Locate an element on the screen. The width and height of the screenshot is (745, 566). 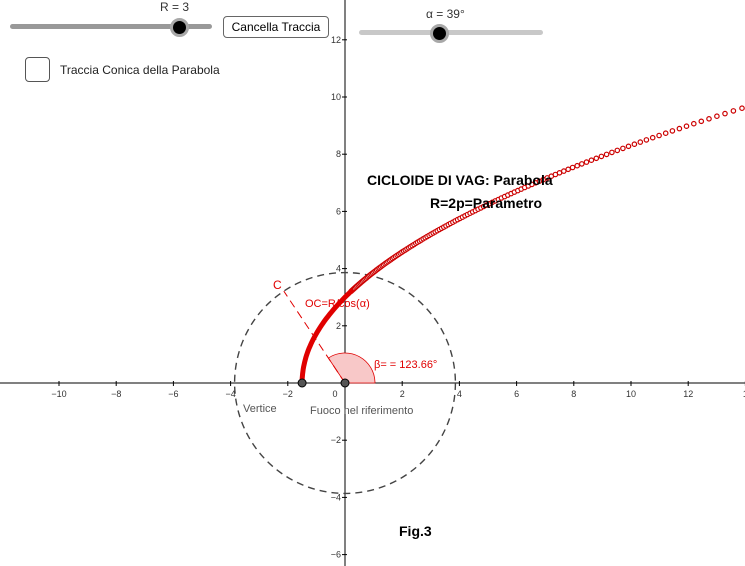
vertex-point is located at coordinates (302, 383).